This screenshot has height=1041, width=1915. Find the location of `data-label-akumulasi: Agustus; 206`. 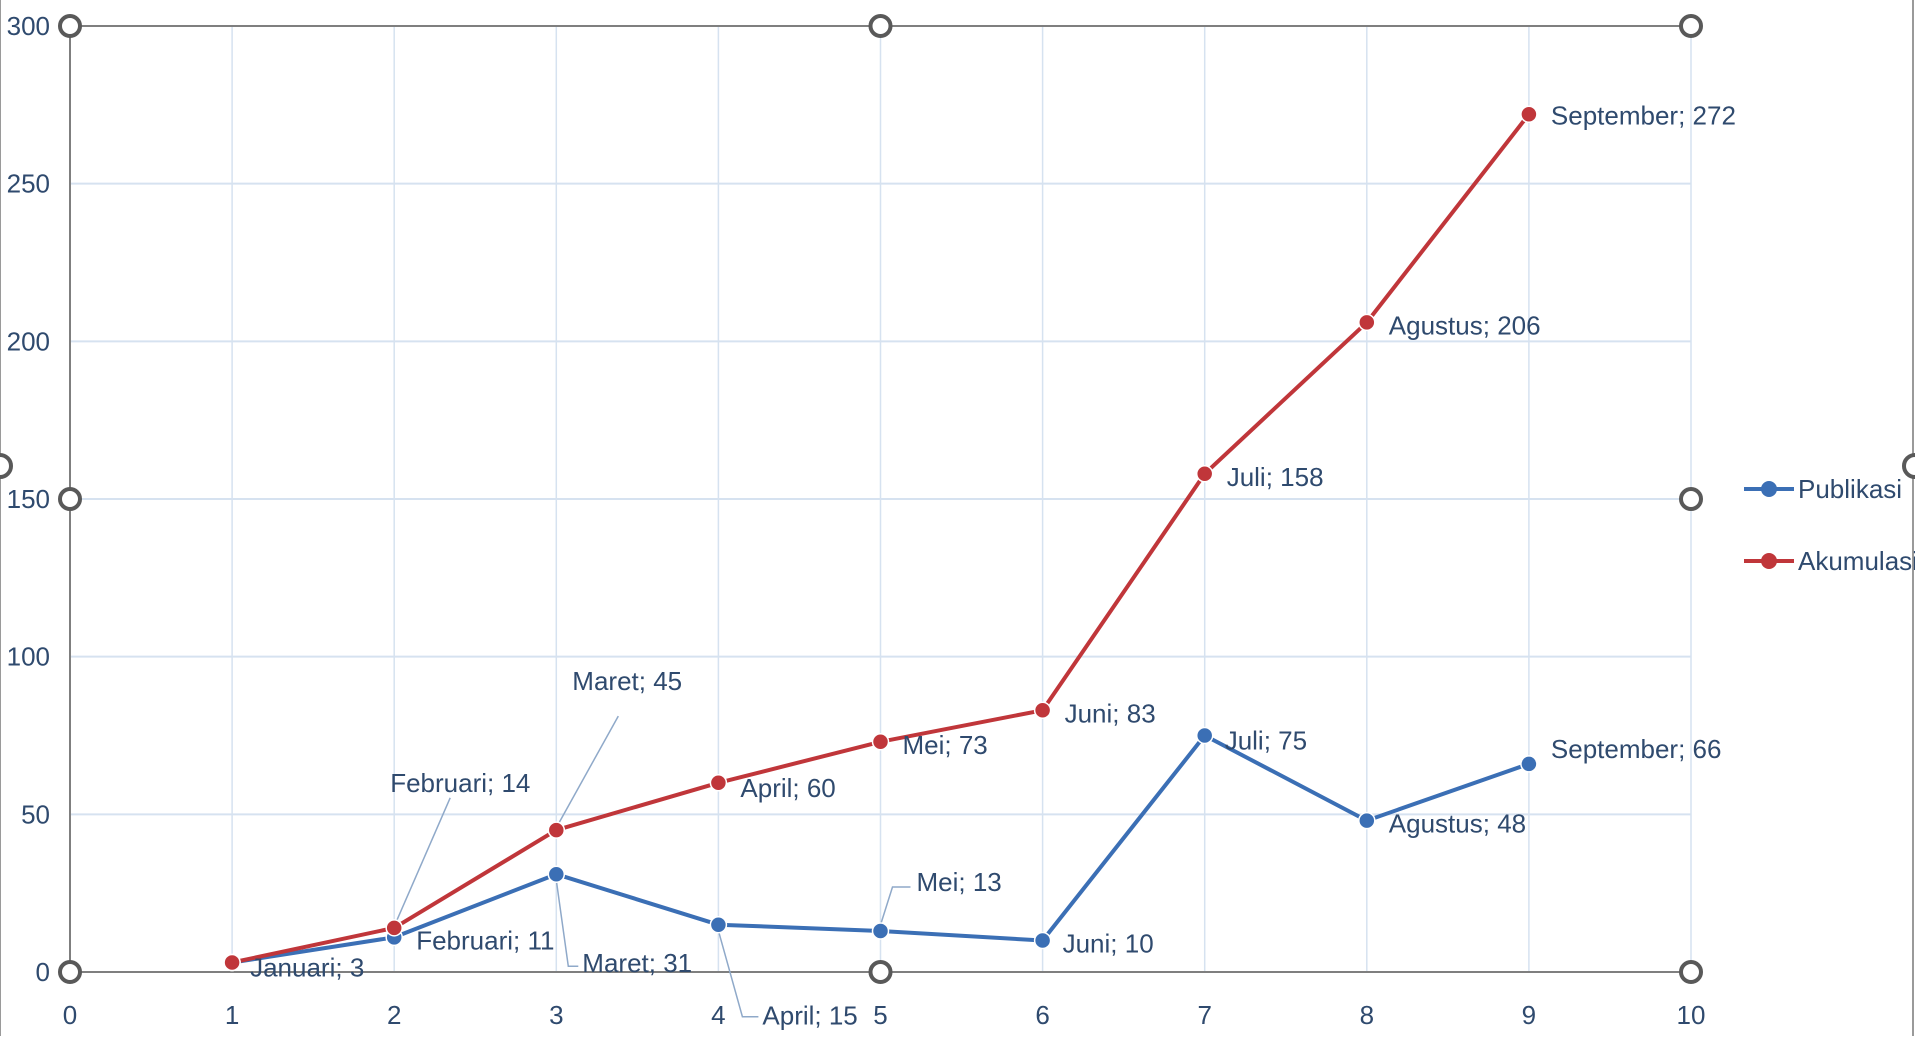

data-label-akumulasi: Agustus; 206 is located at coordinates (1465, 325).